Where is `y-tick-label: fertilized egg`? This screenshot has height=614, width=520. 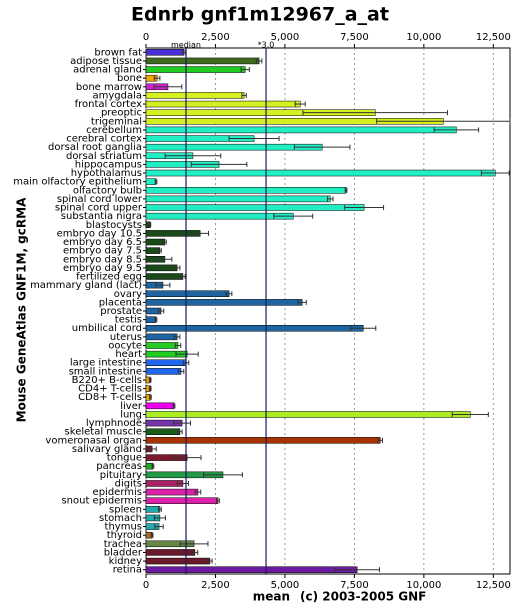 y-tick-label: fertilized egg is located at coordinates (109, 277).